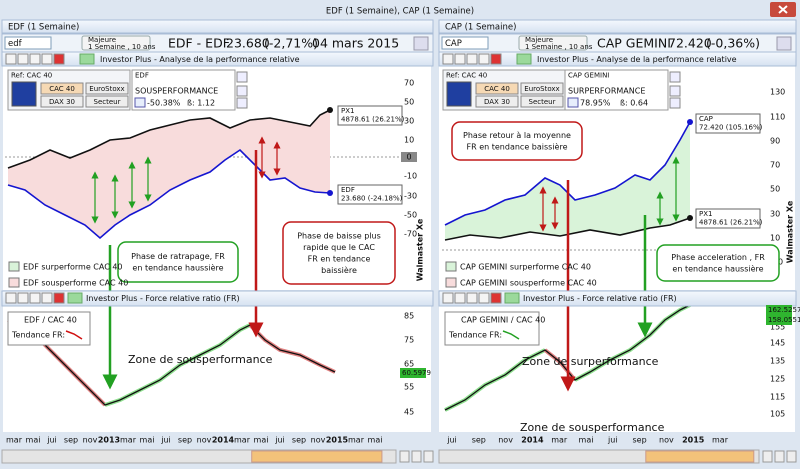  Describe the element at coordinates (408, 157) in the screenshot. I see `zero-tag-label: 0` at that location.